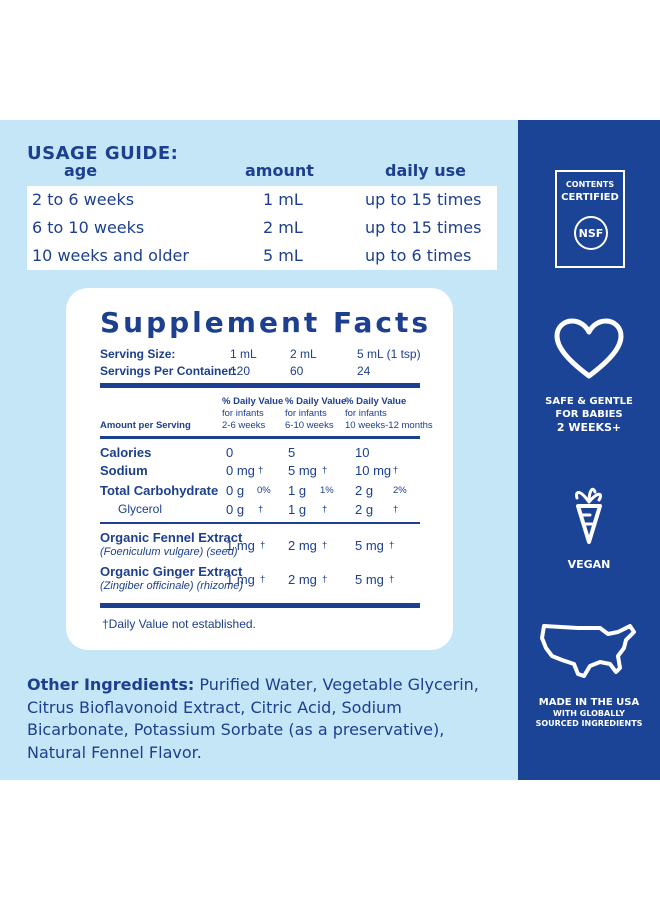 The height and width of the screenshot is (900, 660). What do you see at coordinates (172, 586) in the screenshot?
I see `extract-sub: (Zingiber officinale) (rhizome)` at bounding box center [172, 586].